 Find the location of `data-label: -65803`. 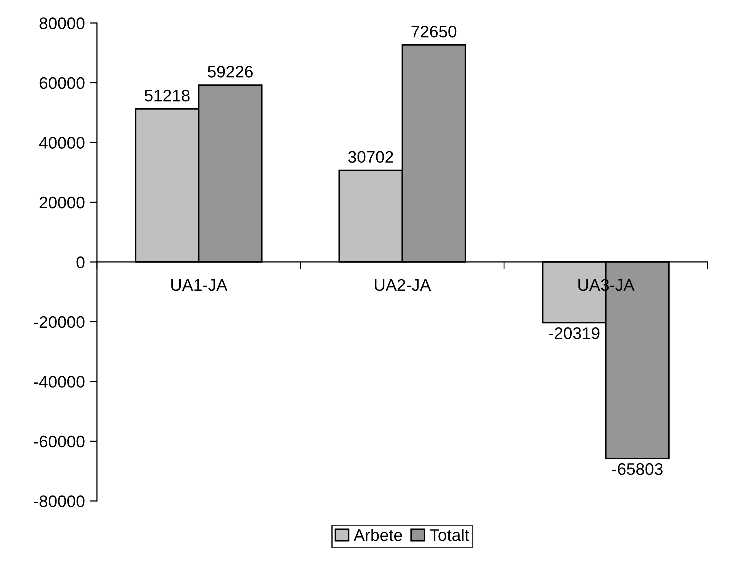

data-label: -65803 is located at coordinates (637, 469).